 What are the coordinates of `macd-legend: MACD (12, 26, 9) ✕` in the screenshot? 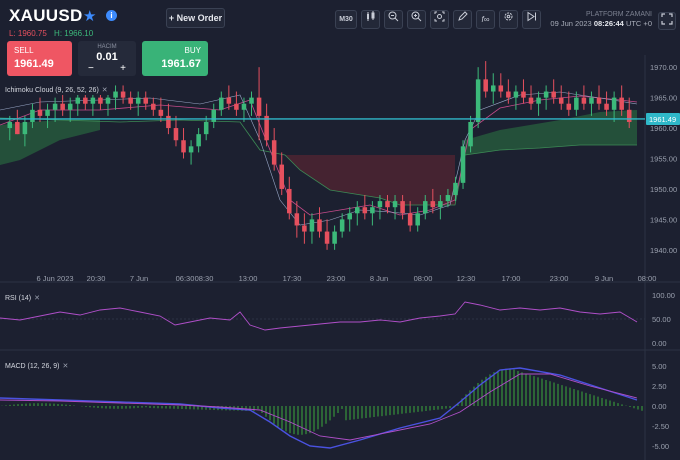 It's located at (37, 366).